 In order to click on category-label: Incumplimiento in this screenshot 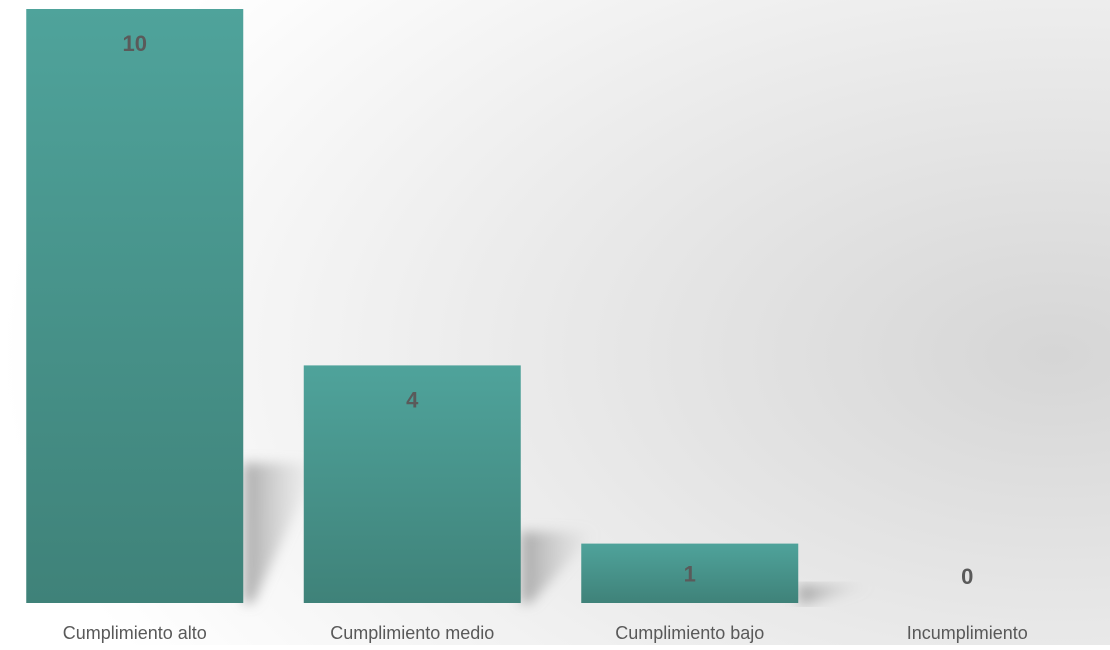, I will do `click(967, 633)`.